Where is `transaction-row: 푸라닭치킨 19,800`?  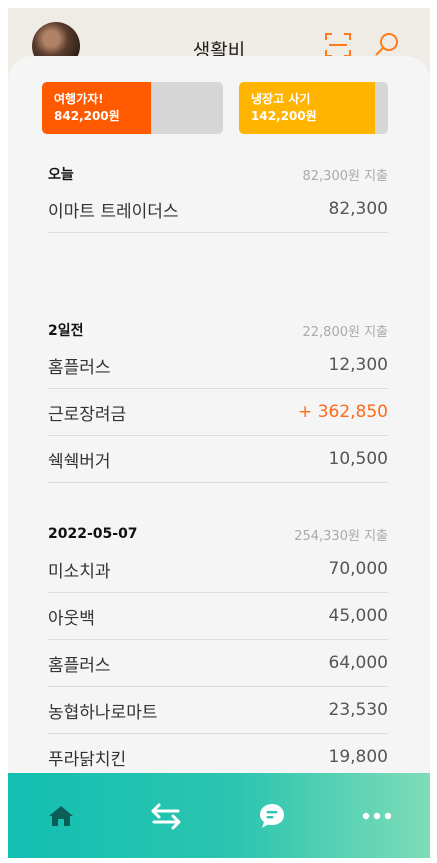
transaction-row: 푸라닭치킨 19,800 is located at coordinates (218, 757).